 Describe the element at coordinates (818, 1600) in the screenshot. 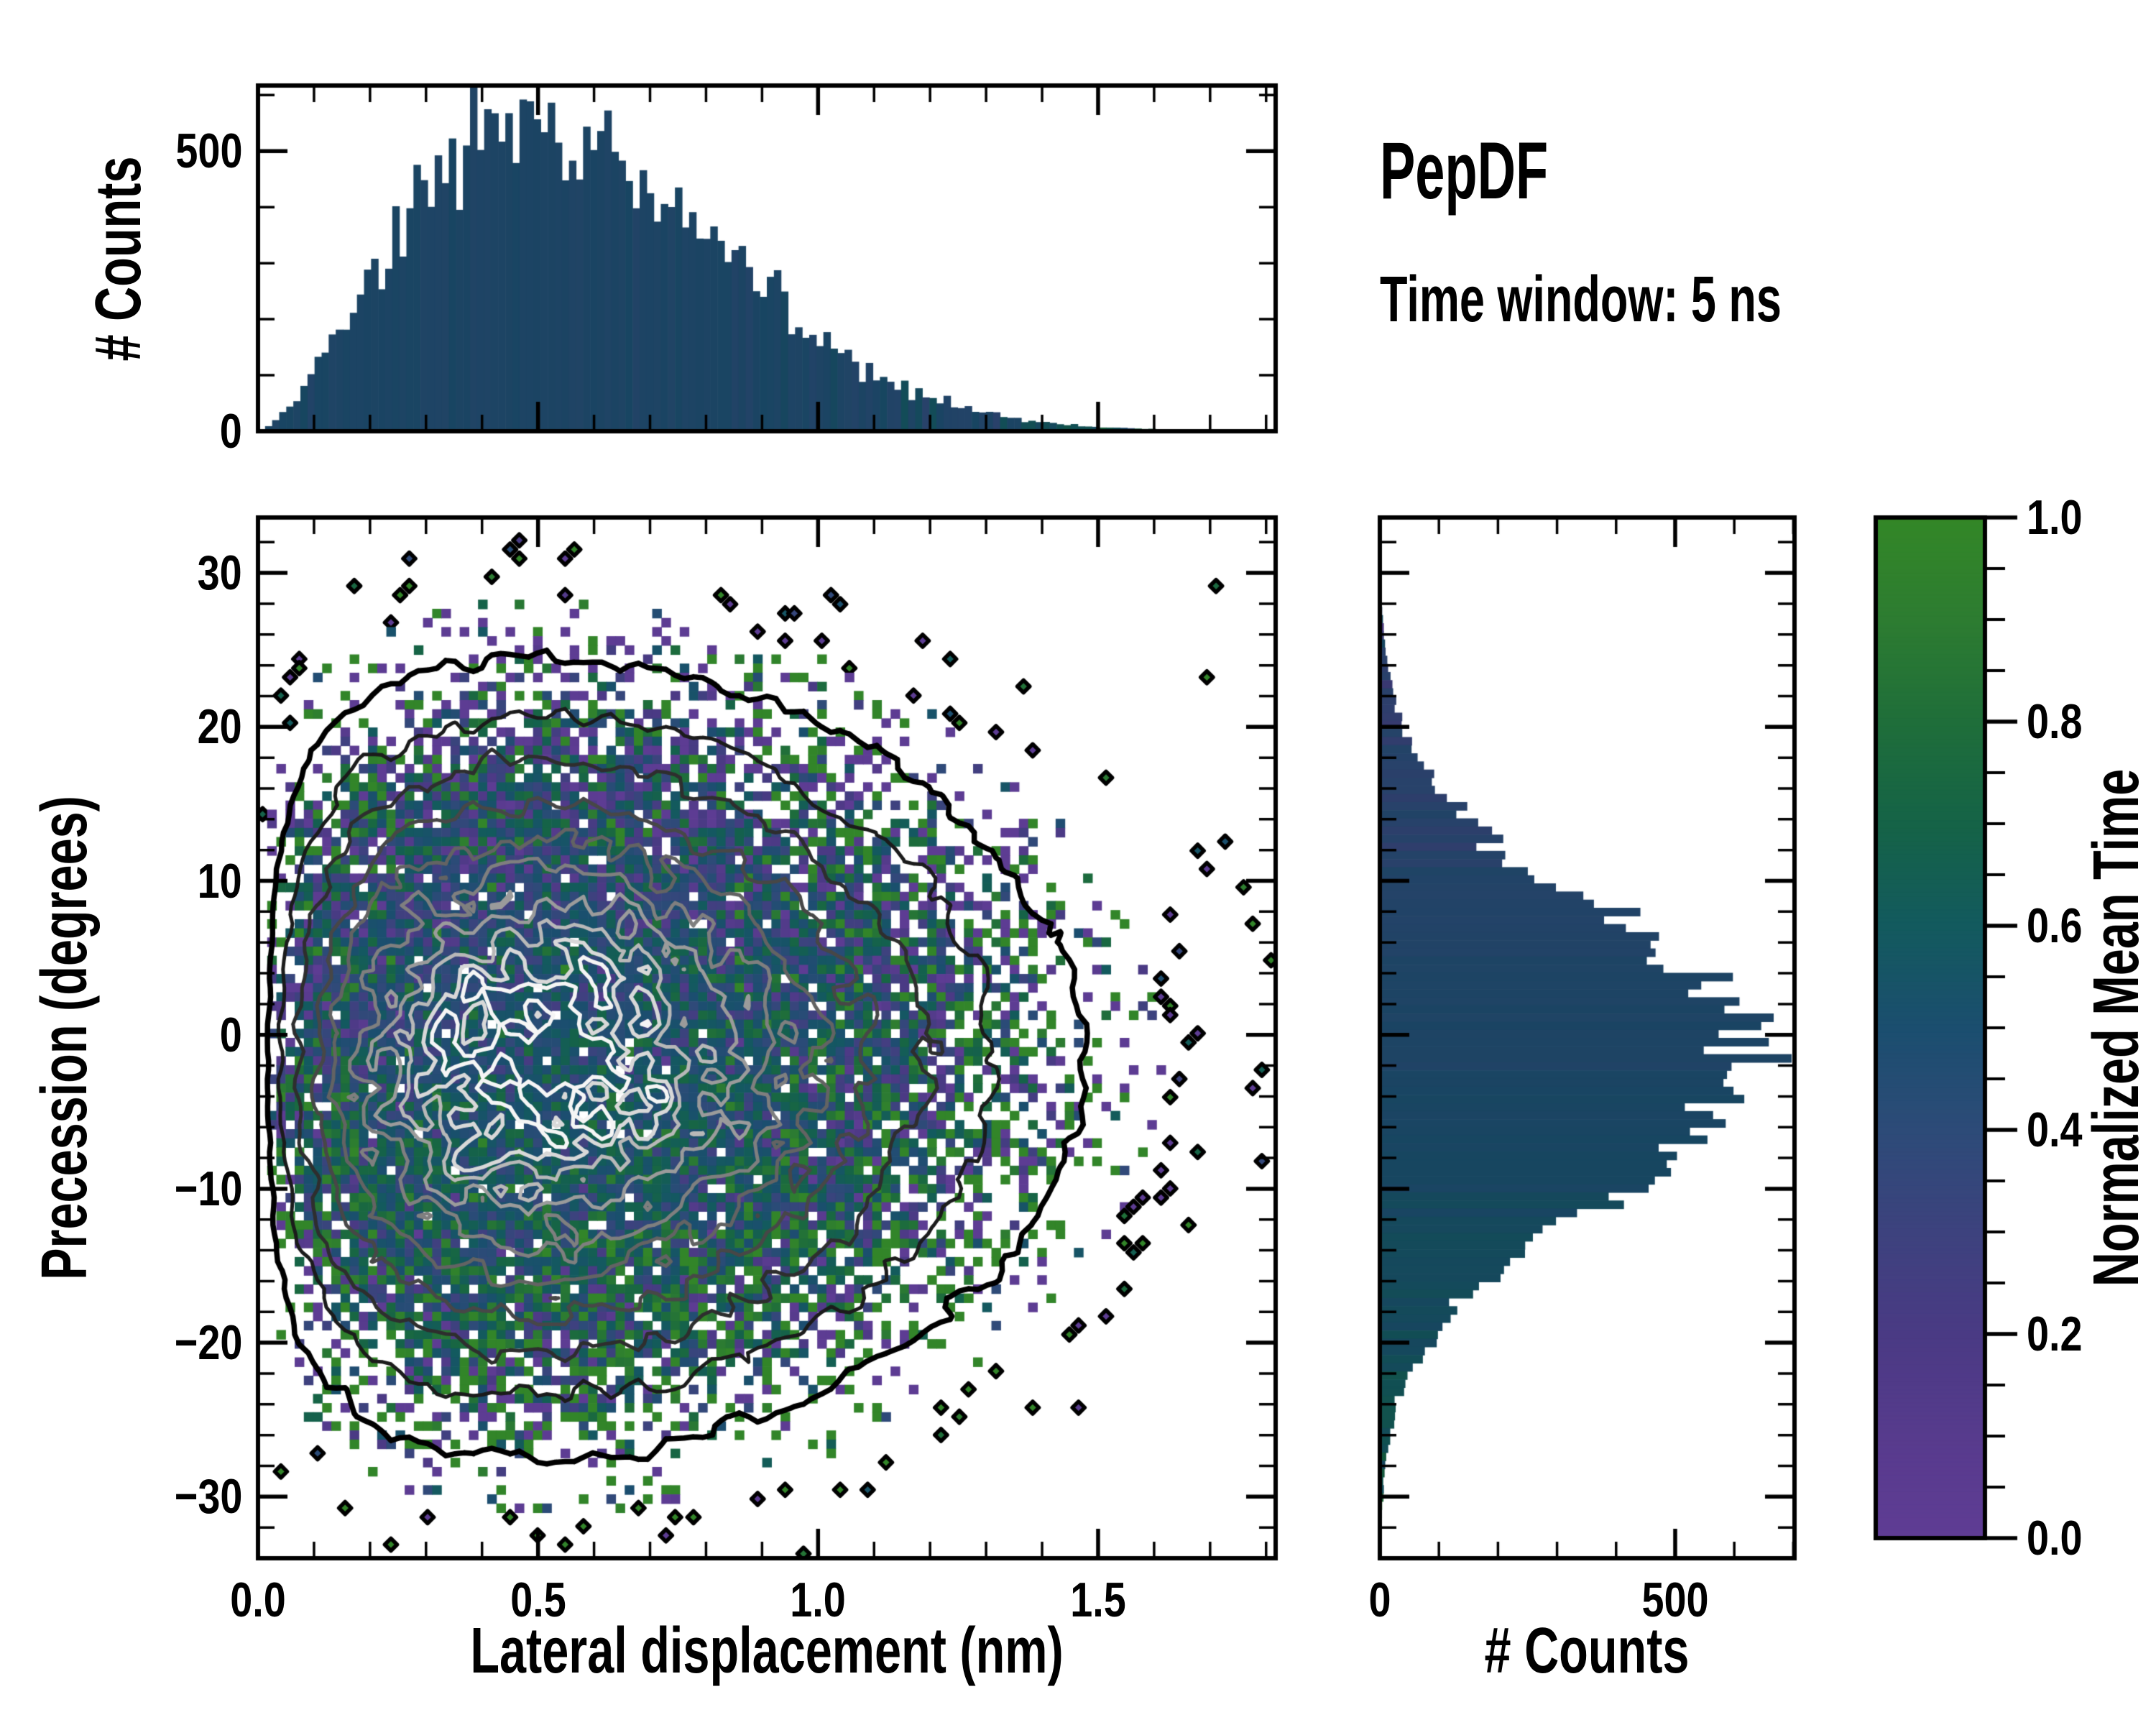

I see `main-x-tick-label: 1.0` at that location.